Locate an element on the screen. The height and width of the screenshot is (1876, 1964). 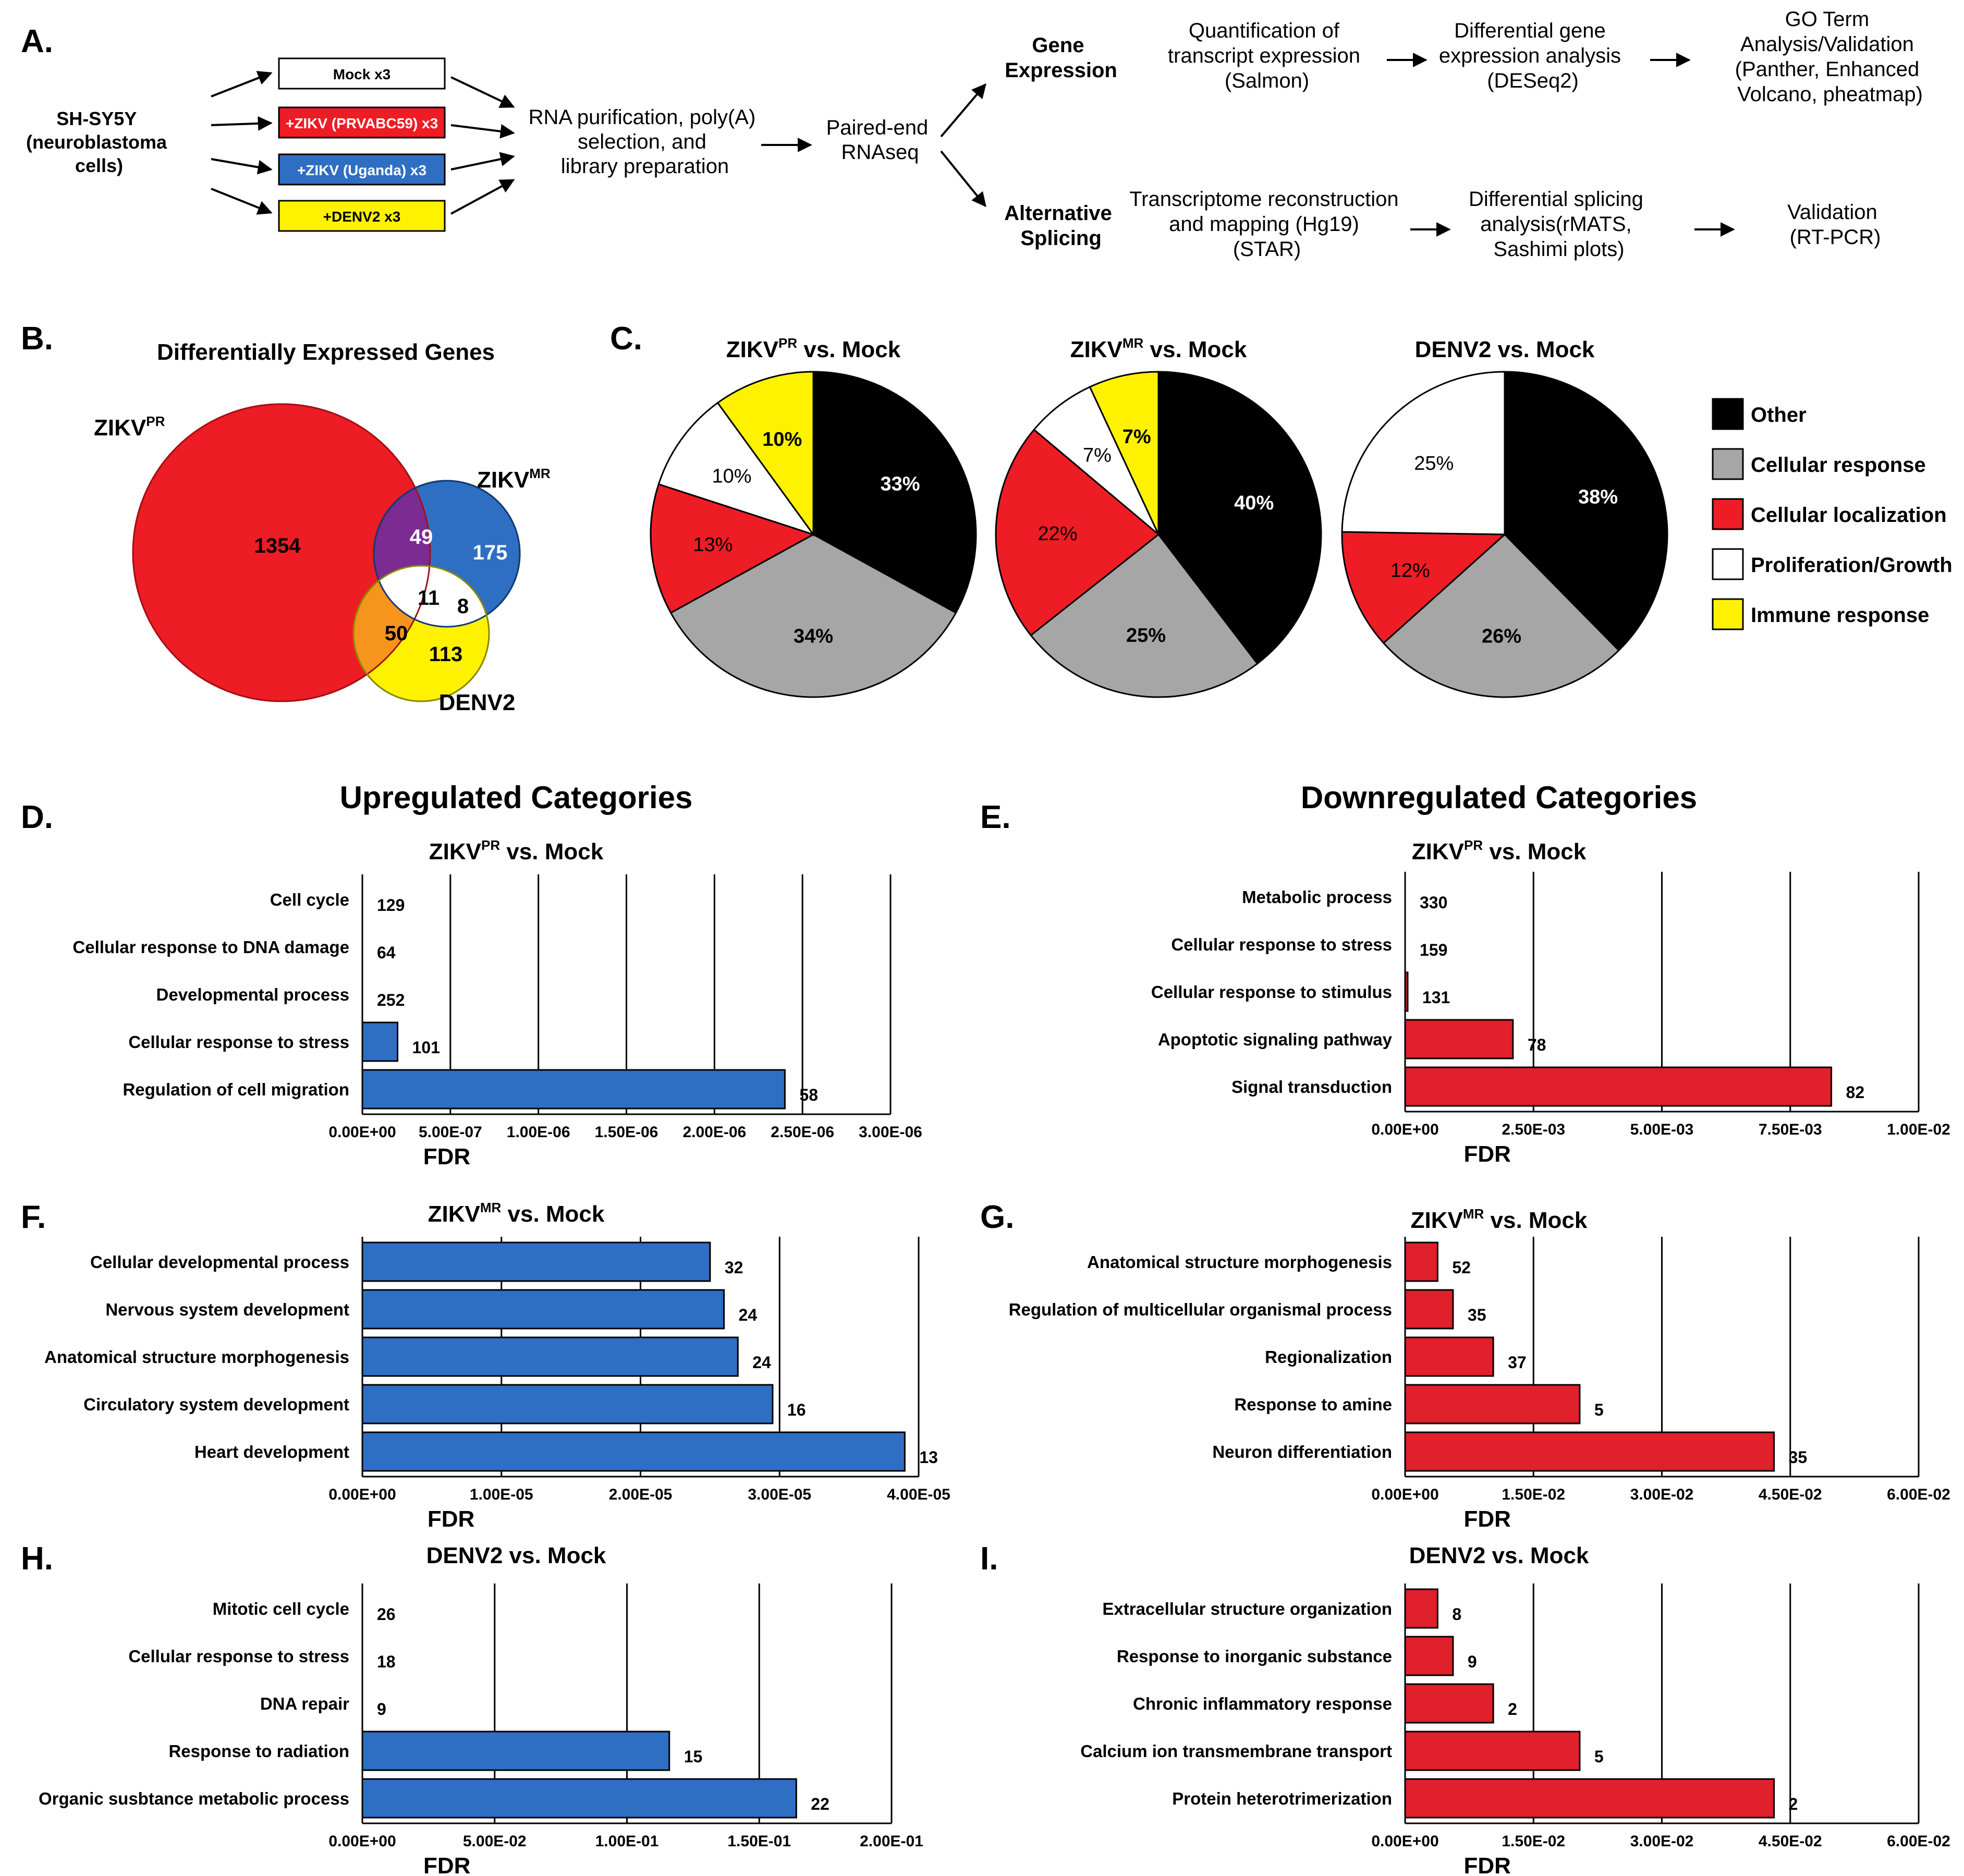
condition-label: +ZIKV (Uganda) x3 is located at coordinates (361, 170).